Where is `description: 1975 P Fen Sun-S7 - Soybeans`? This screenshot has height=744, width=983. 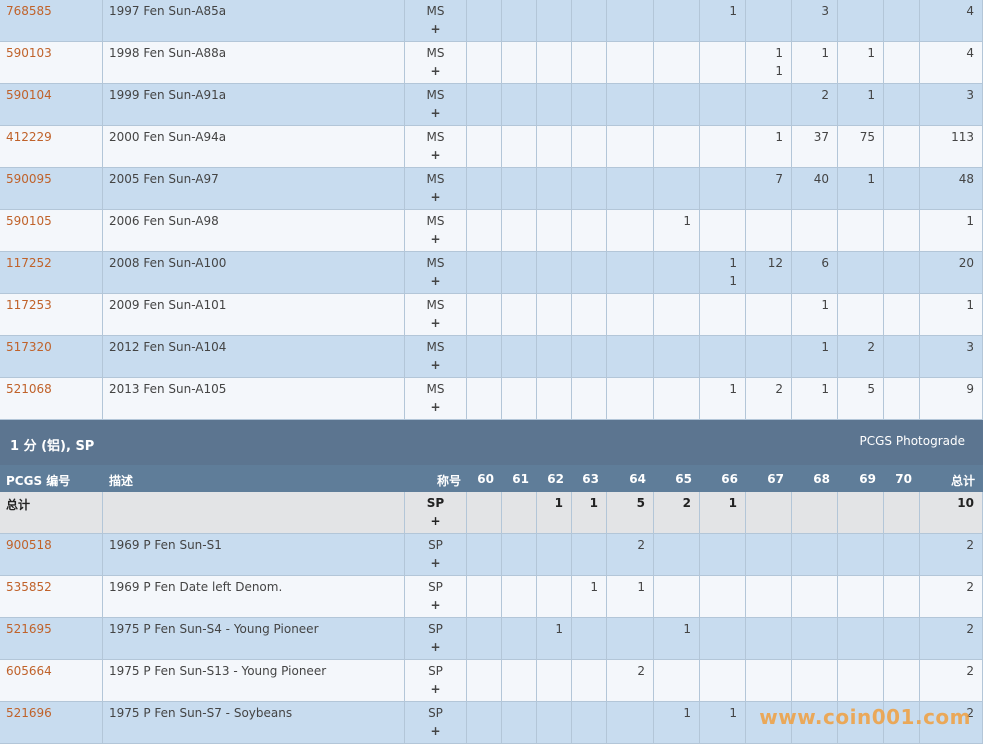 description: 1975 P Fen Sun-S7 - Soybeans is located at coordinates (201, 713).